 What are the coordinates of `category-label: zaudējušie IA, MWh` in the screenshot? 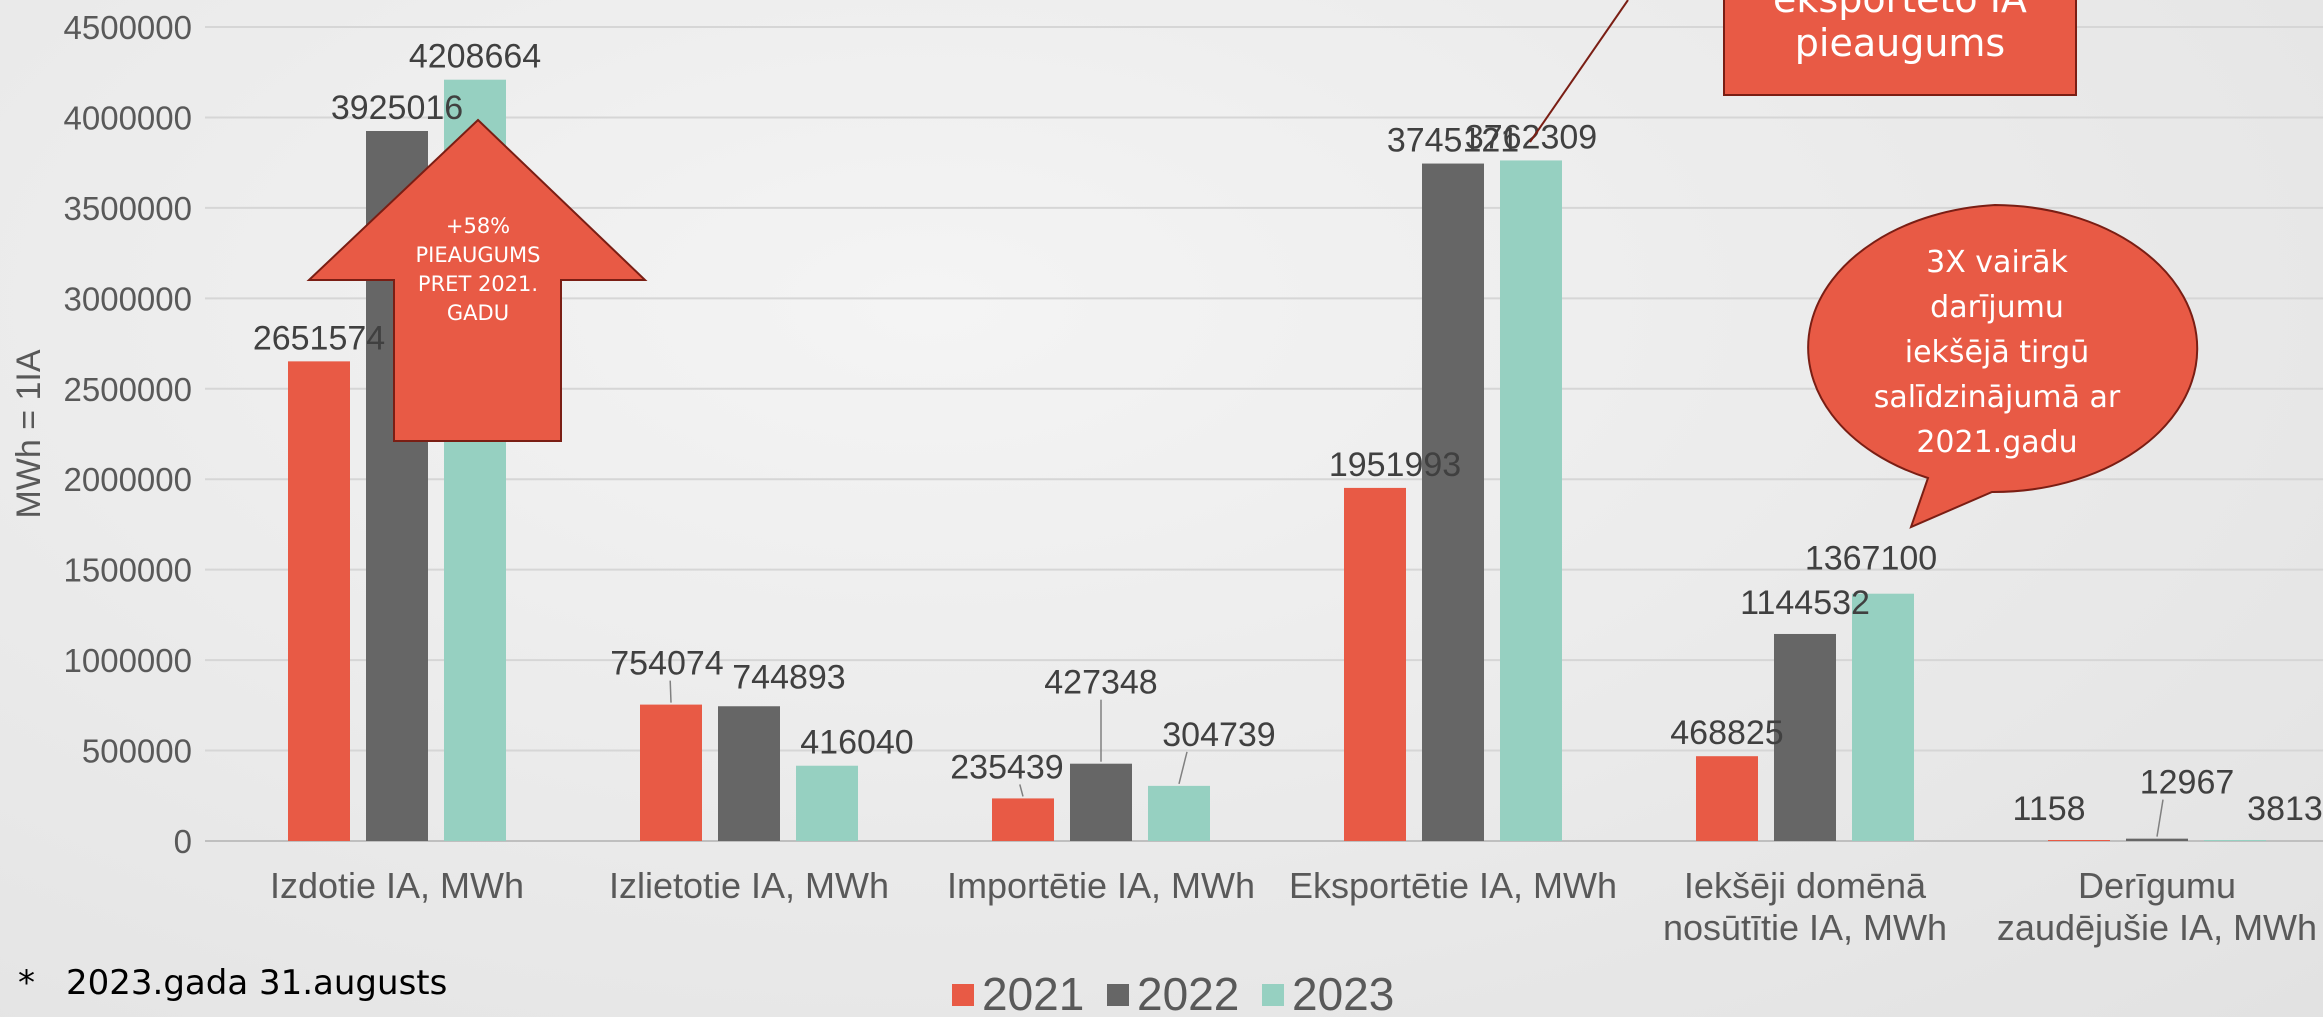 It's located at (2157, 927).